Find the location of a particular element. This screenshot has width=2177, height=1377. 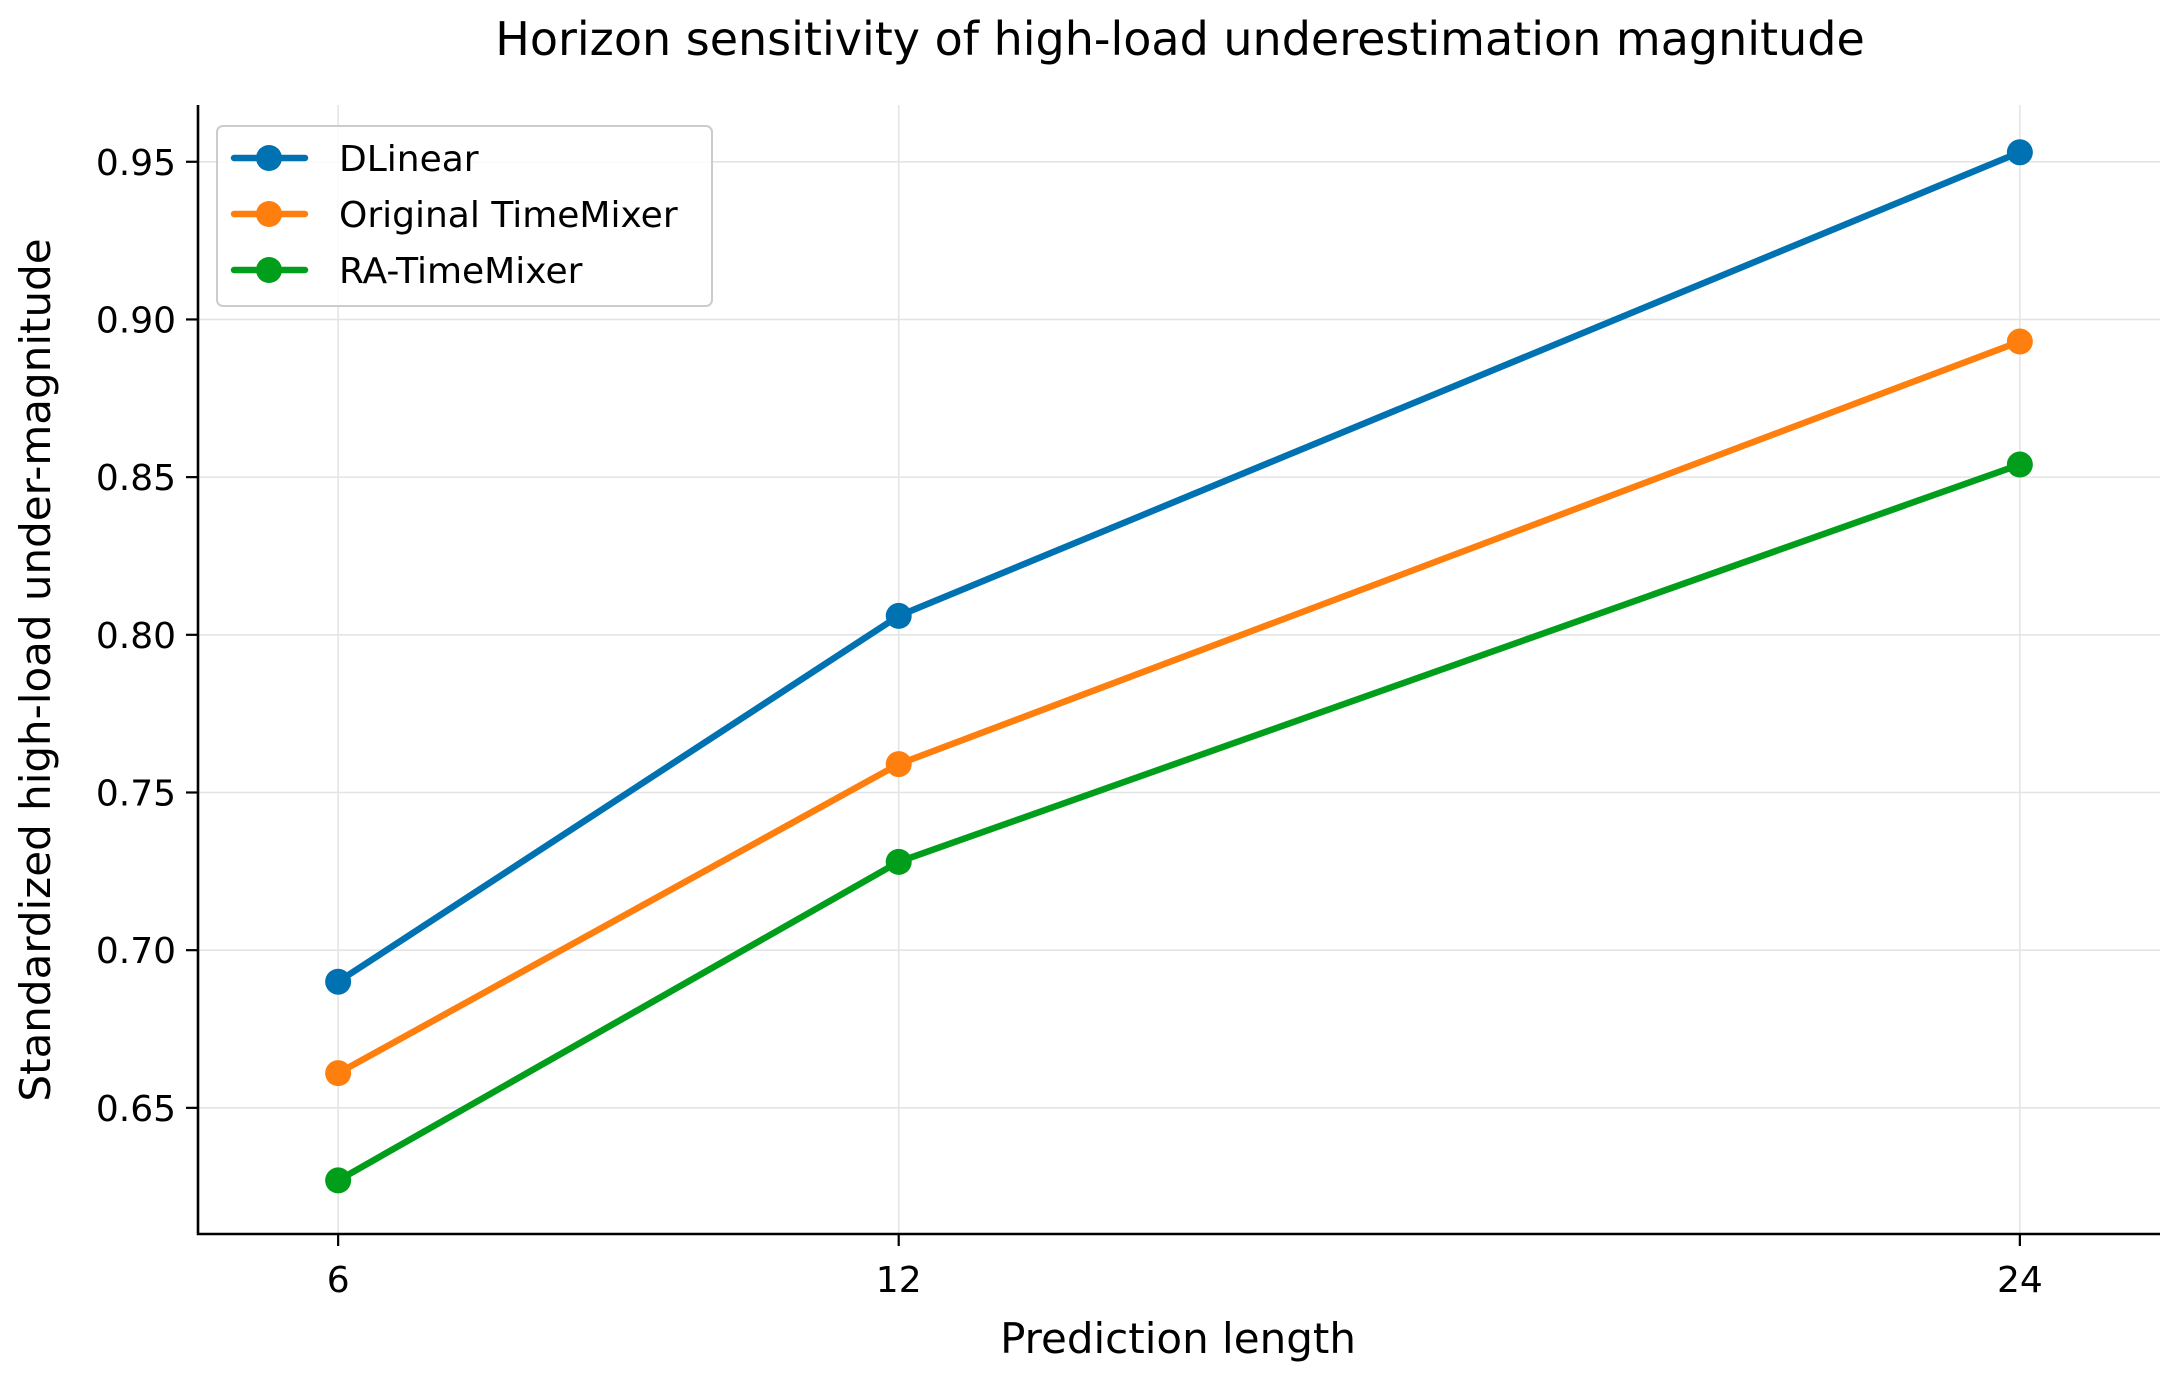

legend-item: RA-TimeMixer is located at coordinates (406, 271).